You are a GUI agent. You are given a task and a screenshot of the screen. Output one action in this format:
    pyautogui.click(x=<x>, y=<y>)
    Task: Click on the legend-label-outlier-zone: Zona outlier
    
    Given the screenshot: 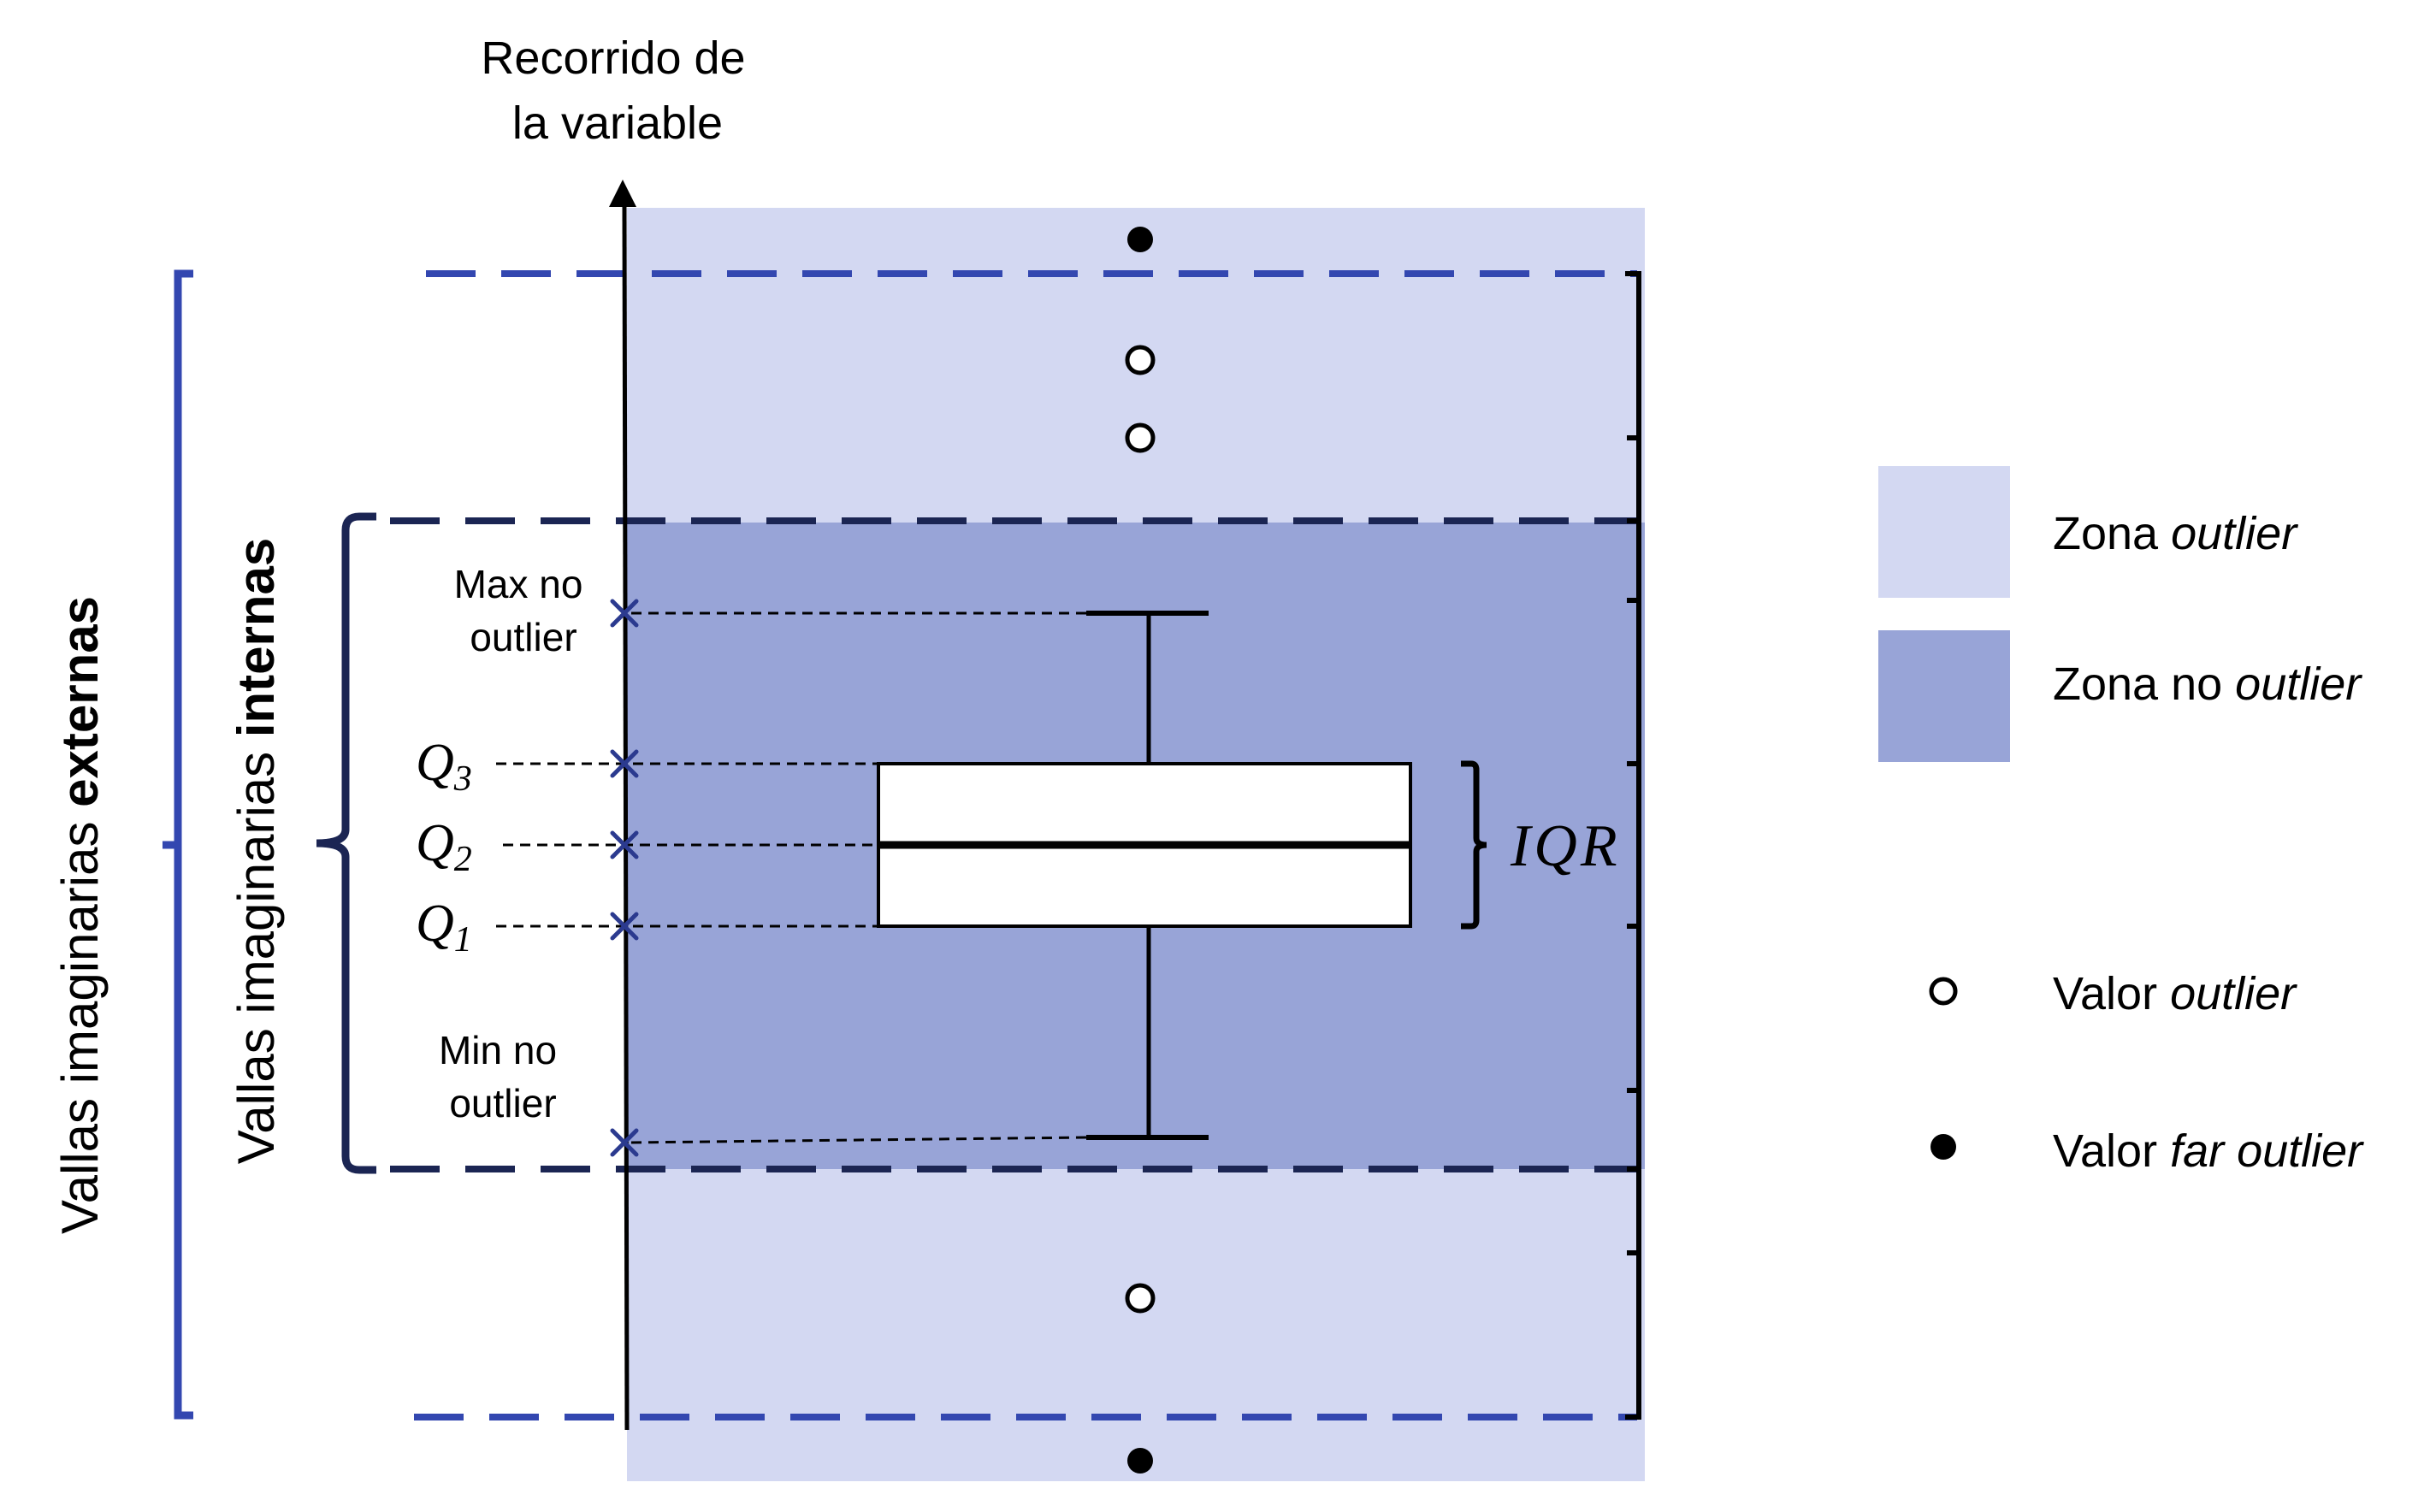 What is the action you would take?
    pyautogui.click(x=2175, y=533)
    